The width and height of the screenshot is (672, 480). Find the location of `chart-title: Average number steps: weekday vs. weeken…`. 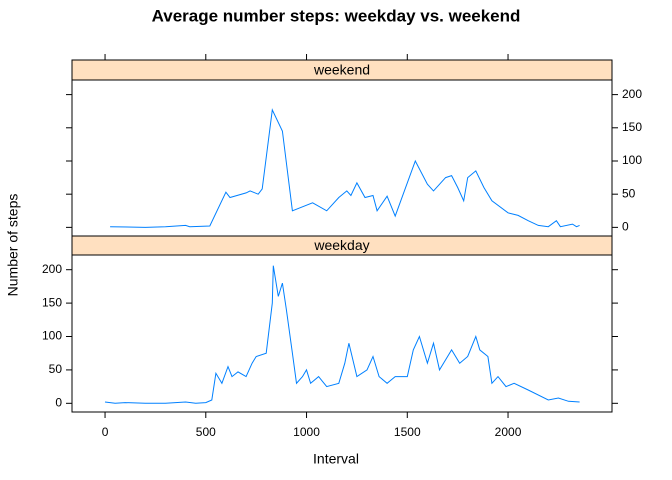

chart-title: Average number steps: weekday vs. weeken… is located at coordinates (336, 15).